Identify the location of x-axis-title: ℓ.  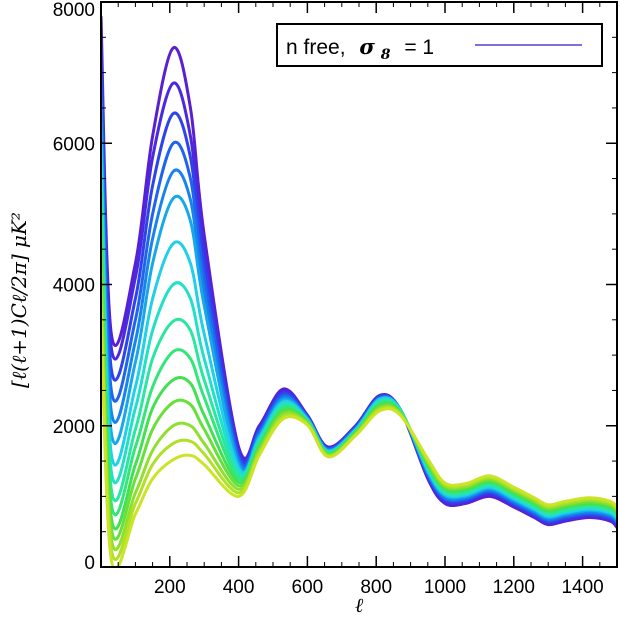
(359, 605).